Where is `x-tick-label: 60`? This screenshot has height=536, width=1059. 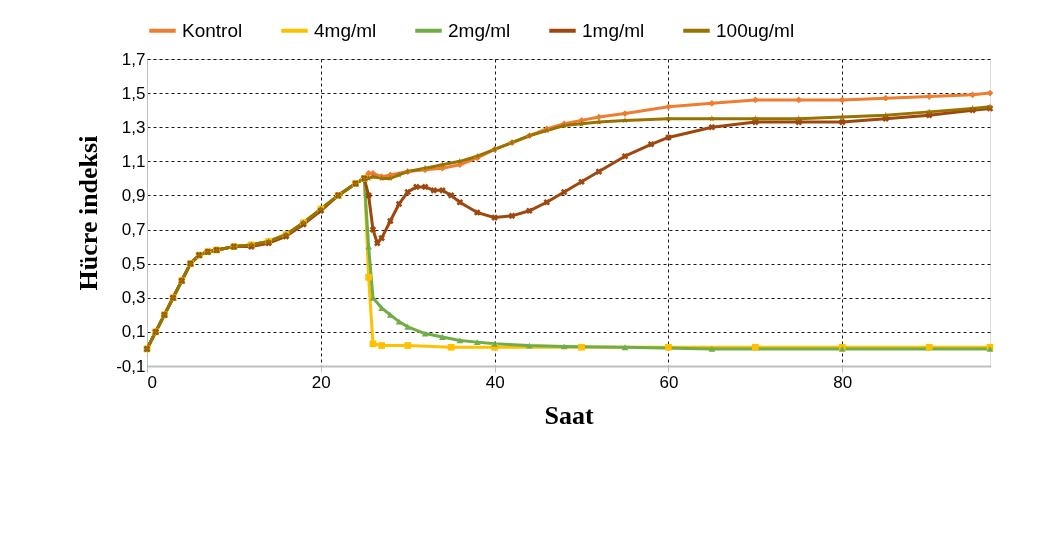 x-tick-label: 60 is located at coordinates (669, 382).